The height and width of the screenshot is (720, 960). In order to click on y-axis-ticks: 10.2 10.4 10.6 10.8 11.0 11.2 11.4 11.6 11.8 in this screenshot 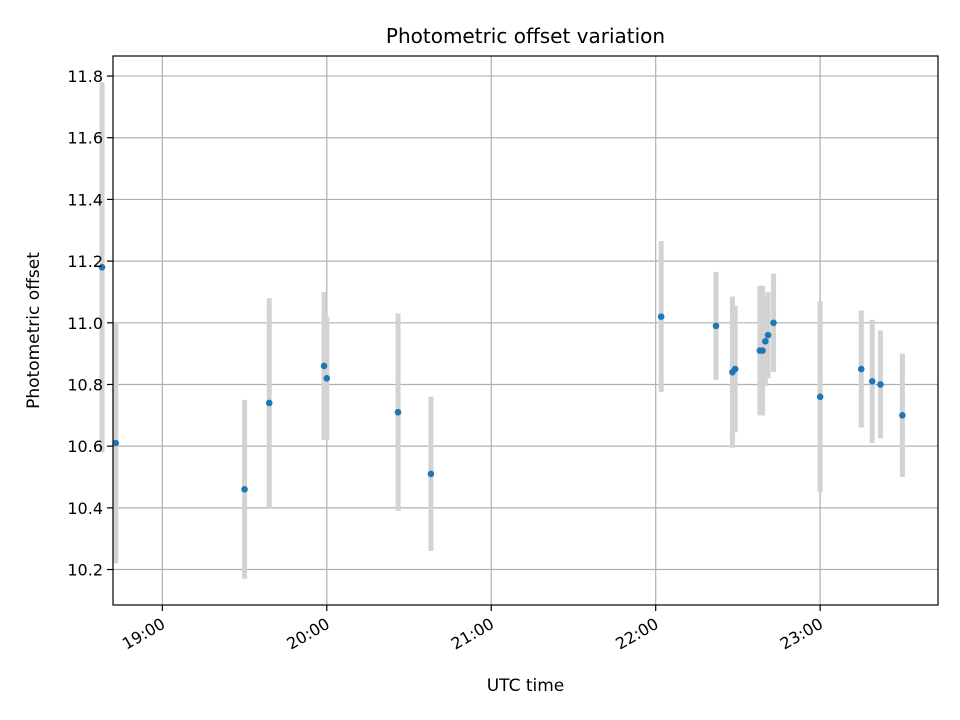, I will do `click(90, 323)`.